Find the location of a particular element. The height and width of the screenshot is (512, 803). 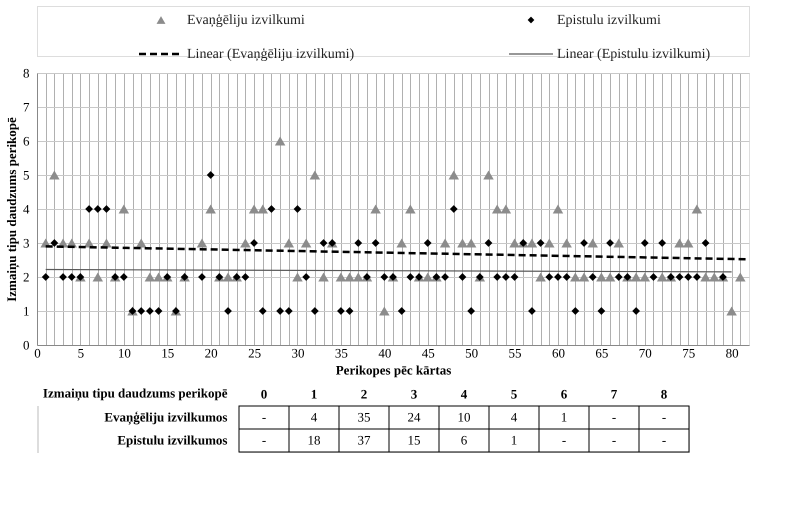

x-tick-label: 4 is located at coordinates (464, 394).